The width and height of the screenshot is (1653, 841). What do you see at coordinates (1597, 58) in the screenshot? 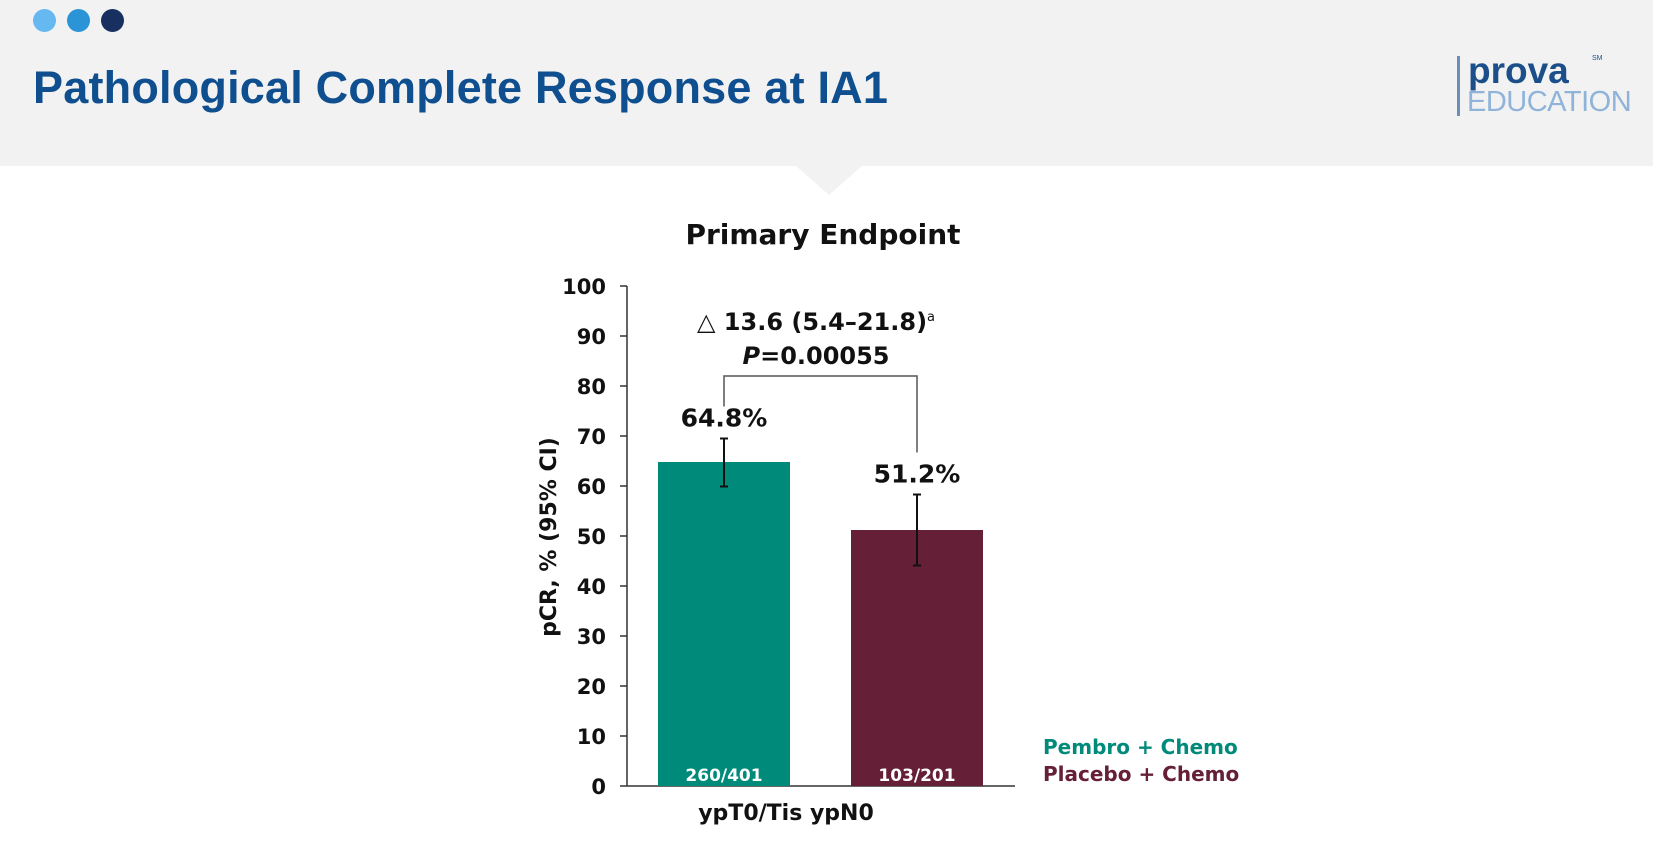
I see `logo-sm-mark: SM` at bounding box center [1597, 58].